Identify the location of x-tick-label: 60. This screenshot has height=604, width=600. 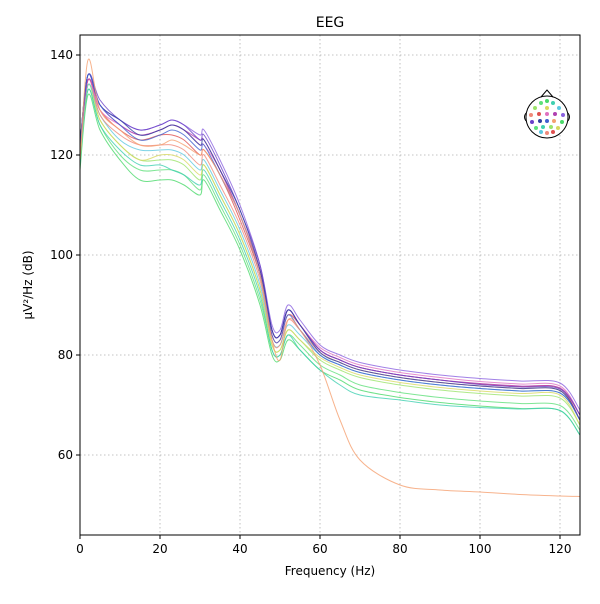
(319, 549).